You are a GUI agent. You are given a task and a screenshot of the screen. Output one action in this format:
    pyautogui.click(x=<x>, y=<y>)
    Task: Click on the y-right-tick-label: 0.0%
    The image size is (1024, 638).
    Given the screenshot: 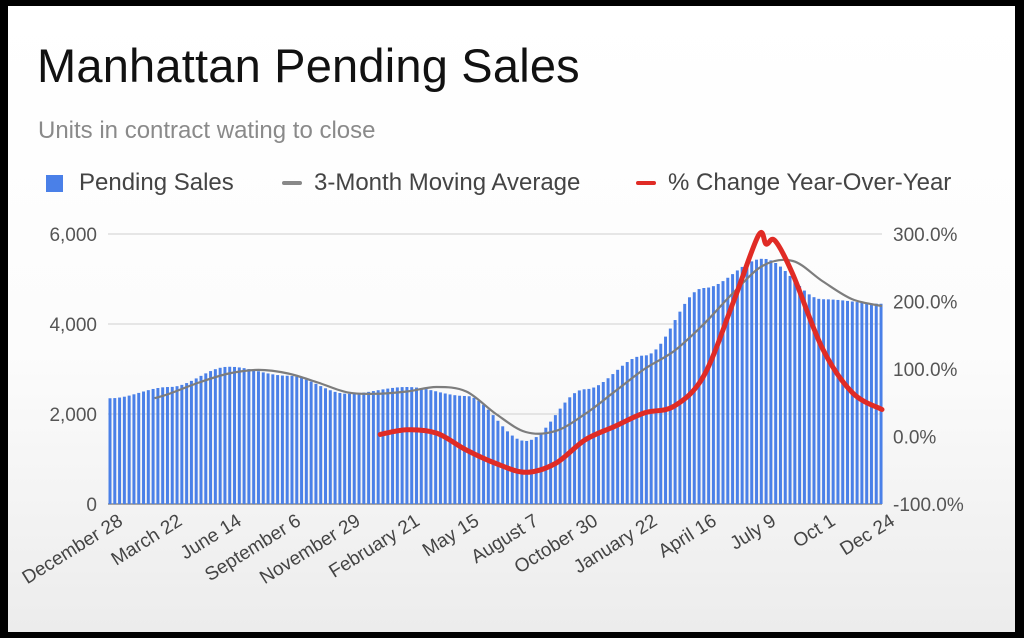 What is the action you would take?
    pyautogui.click(x=914, y=438)
    